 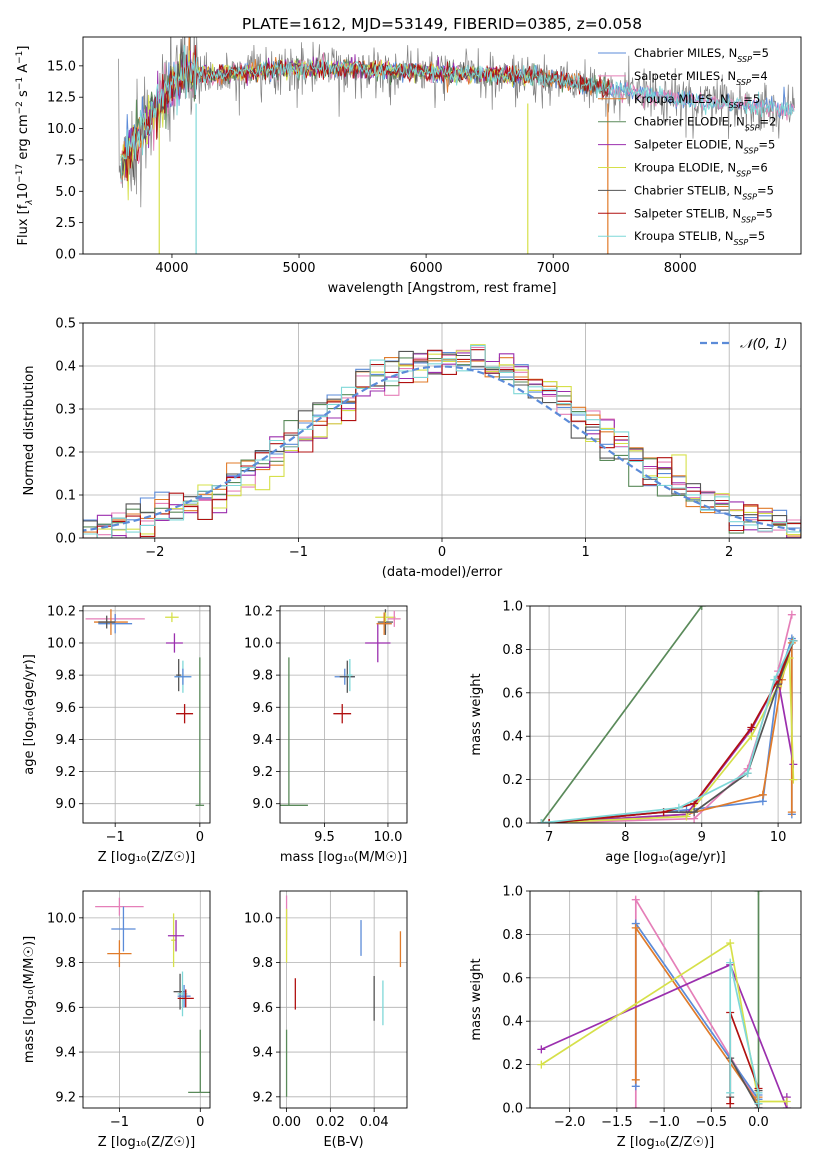 I want to click on series-line-kroupa-elodie, so click(x=663, y=1022).